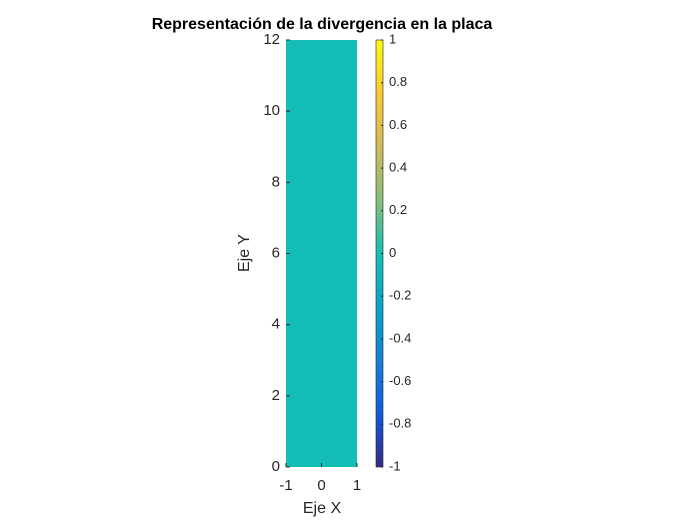  I want to click on colorbar-tick-label: 0.4, so click(398, 167).